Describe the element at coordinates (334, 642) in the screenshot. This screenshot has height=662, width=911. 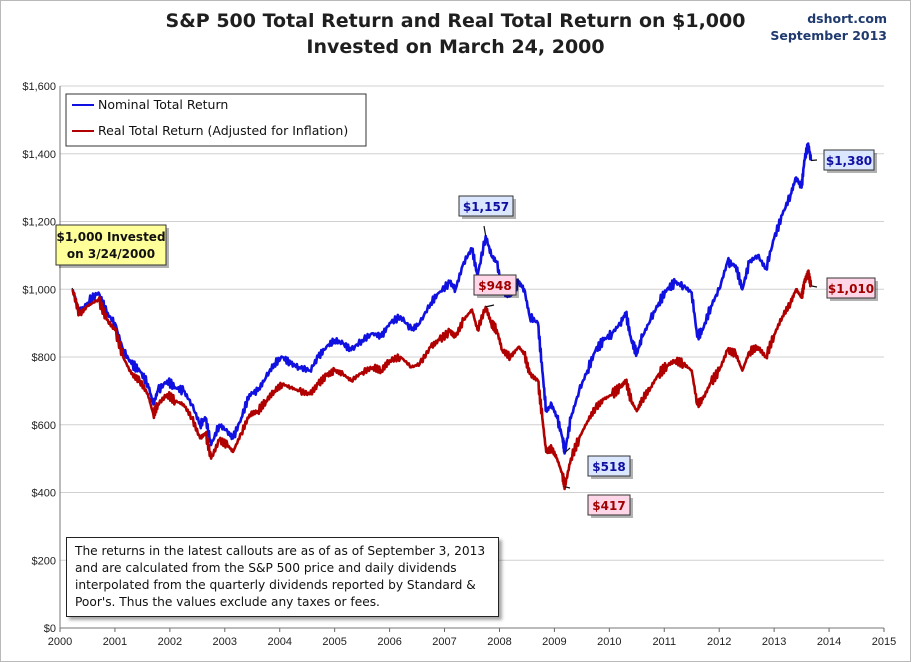
I see `x-tick-label: 2005` at that location.